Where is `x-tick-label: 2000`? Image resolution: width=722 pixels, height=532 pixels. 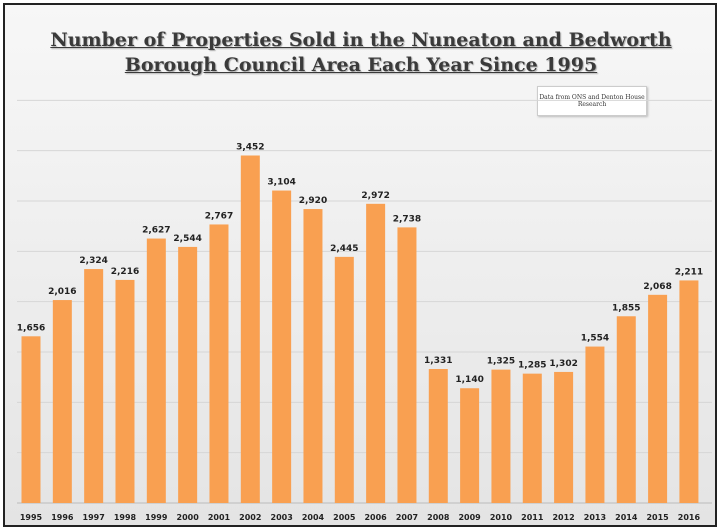 x-tick-label: 2000 is located at coordinates (188, 517).